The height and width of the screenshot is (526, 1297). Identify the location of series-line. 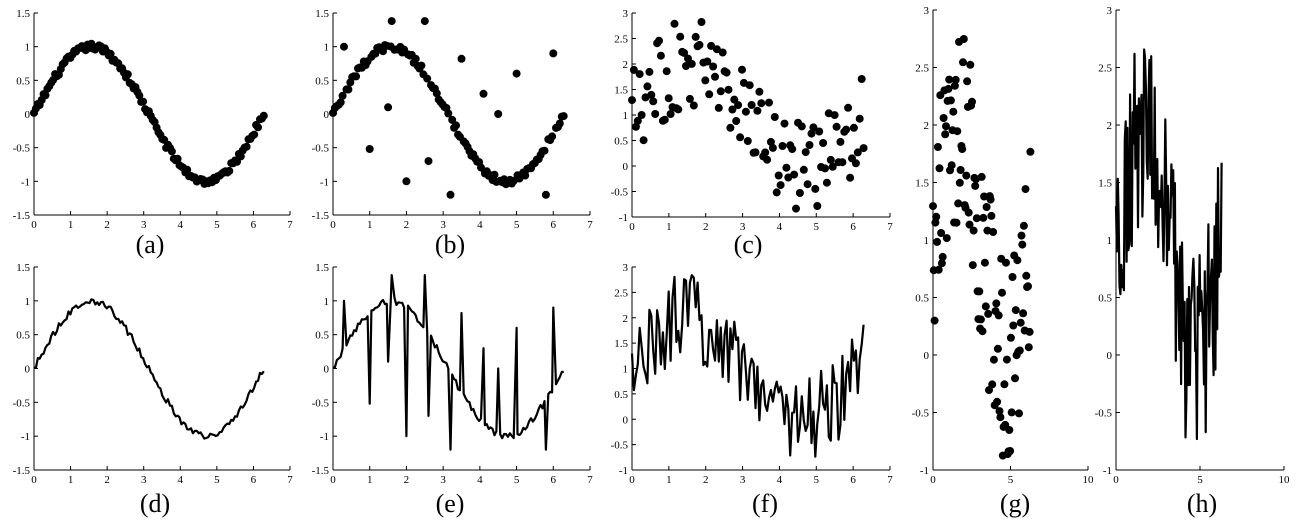
(149, 369).